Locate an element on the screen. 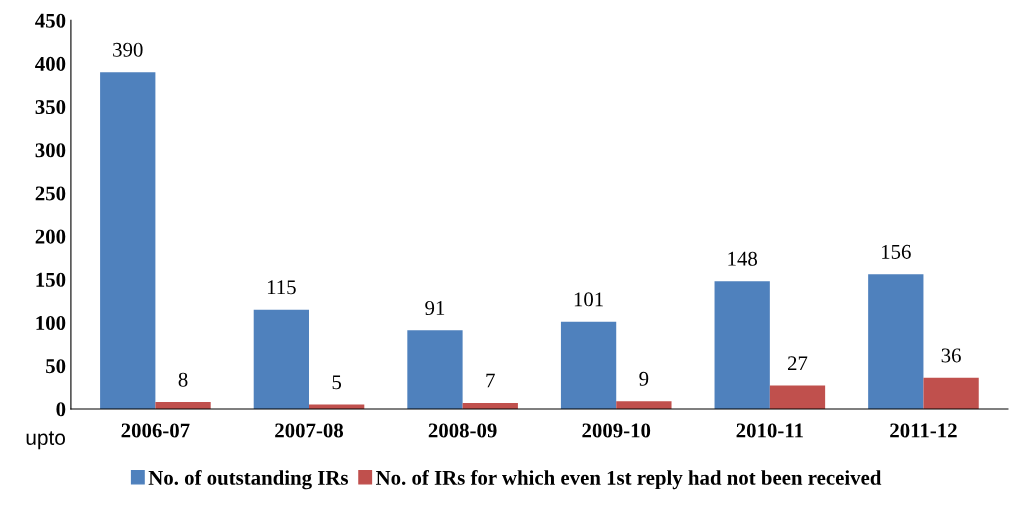  data-label: 9 is located at coordinates (644, 378).